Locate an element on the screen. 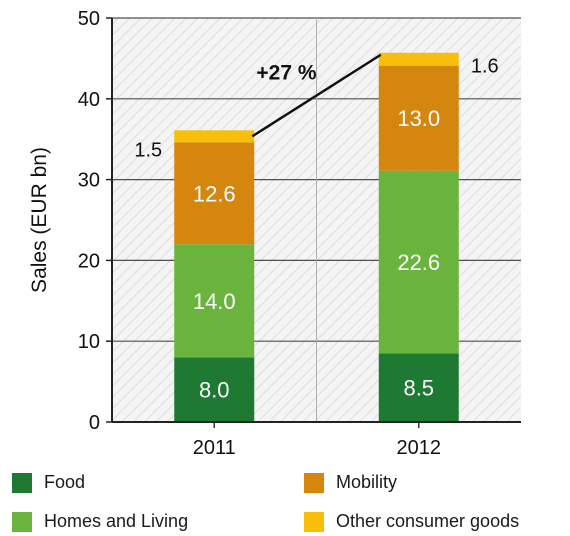  bar-homes-and-living-2011 is located at coordinates (214, 301).